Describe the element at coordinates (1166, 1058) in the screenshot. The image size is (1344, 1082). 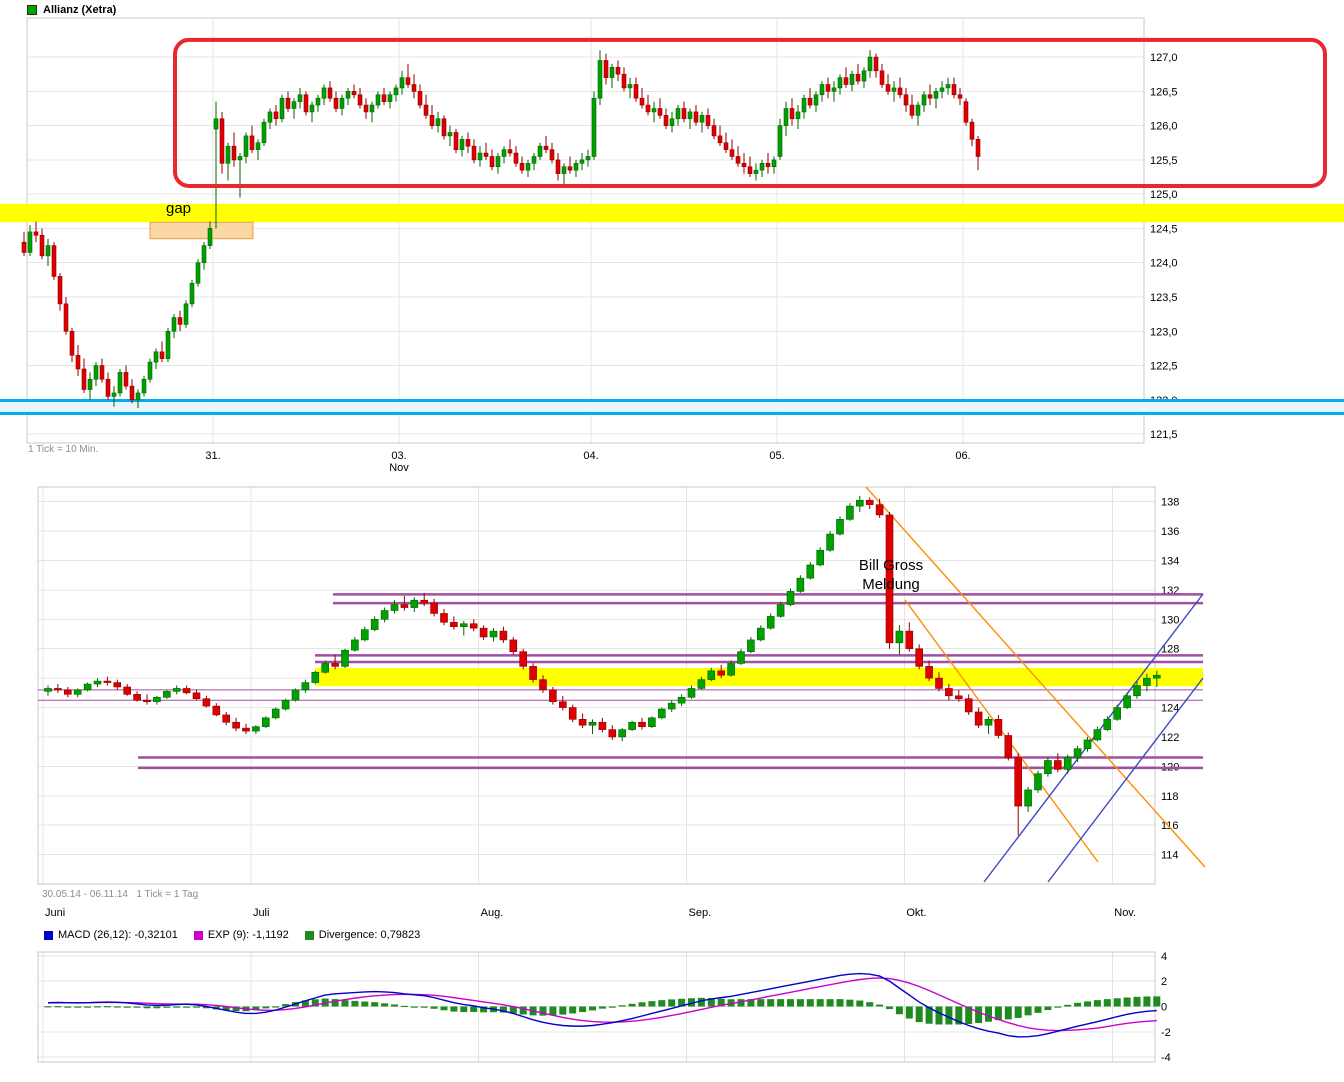
I see `y-tick-label: -4` at that location.